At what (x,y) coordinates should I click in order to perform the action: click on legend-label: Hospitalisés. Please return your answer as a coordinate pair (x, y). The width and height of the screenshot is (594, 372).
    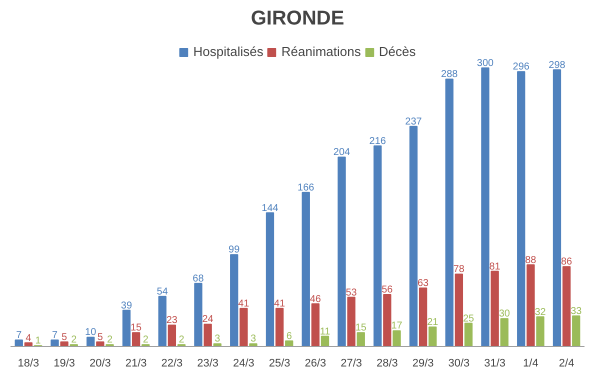
    Looking at the image, I should click on (228, 51).